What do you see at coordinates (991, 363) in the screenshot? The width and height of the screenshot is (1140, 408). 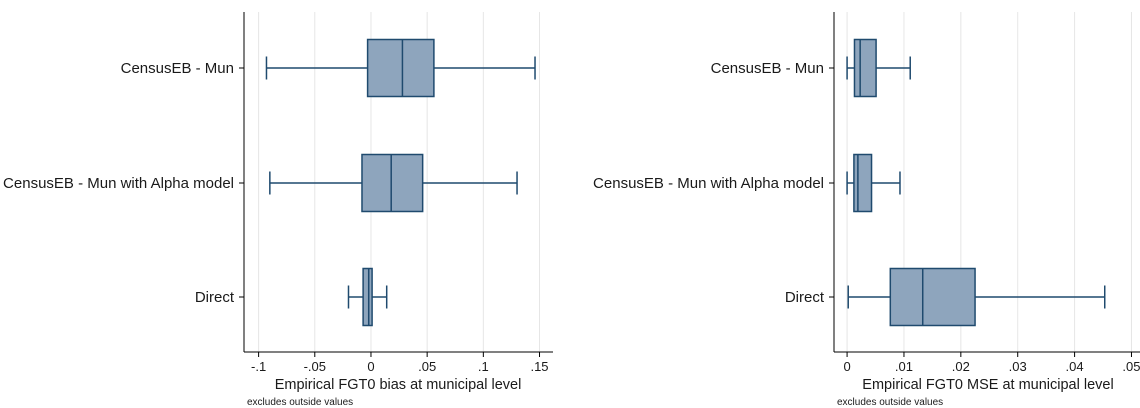 I see `x-ticks: 0 .01 .02 .03 .04 .05` at bounding box center [991, 363].